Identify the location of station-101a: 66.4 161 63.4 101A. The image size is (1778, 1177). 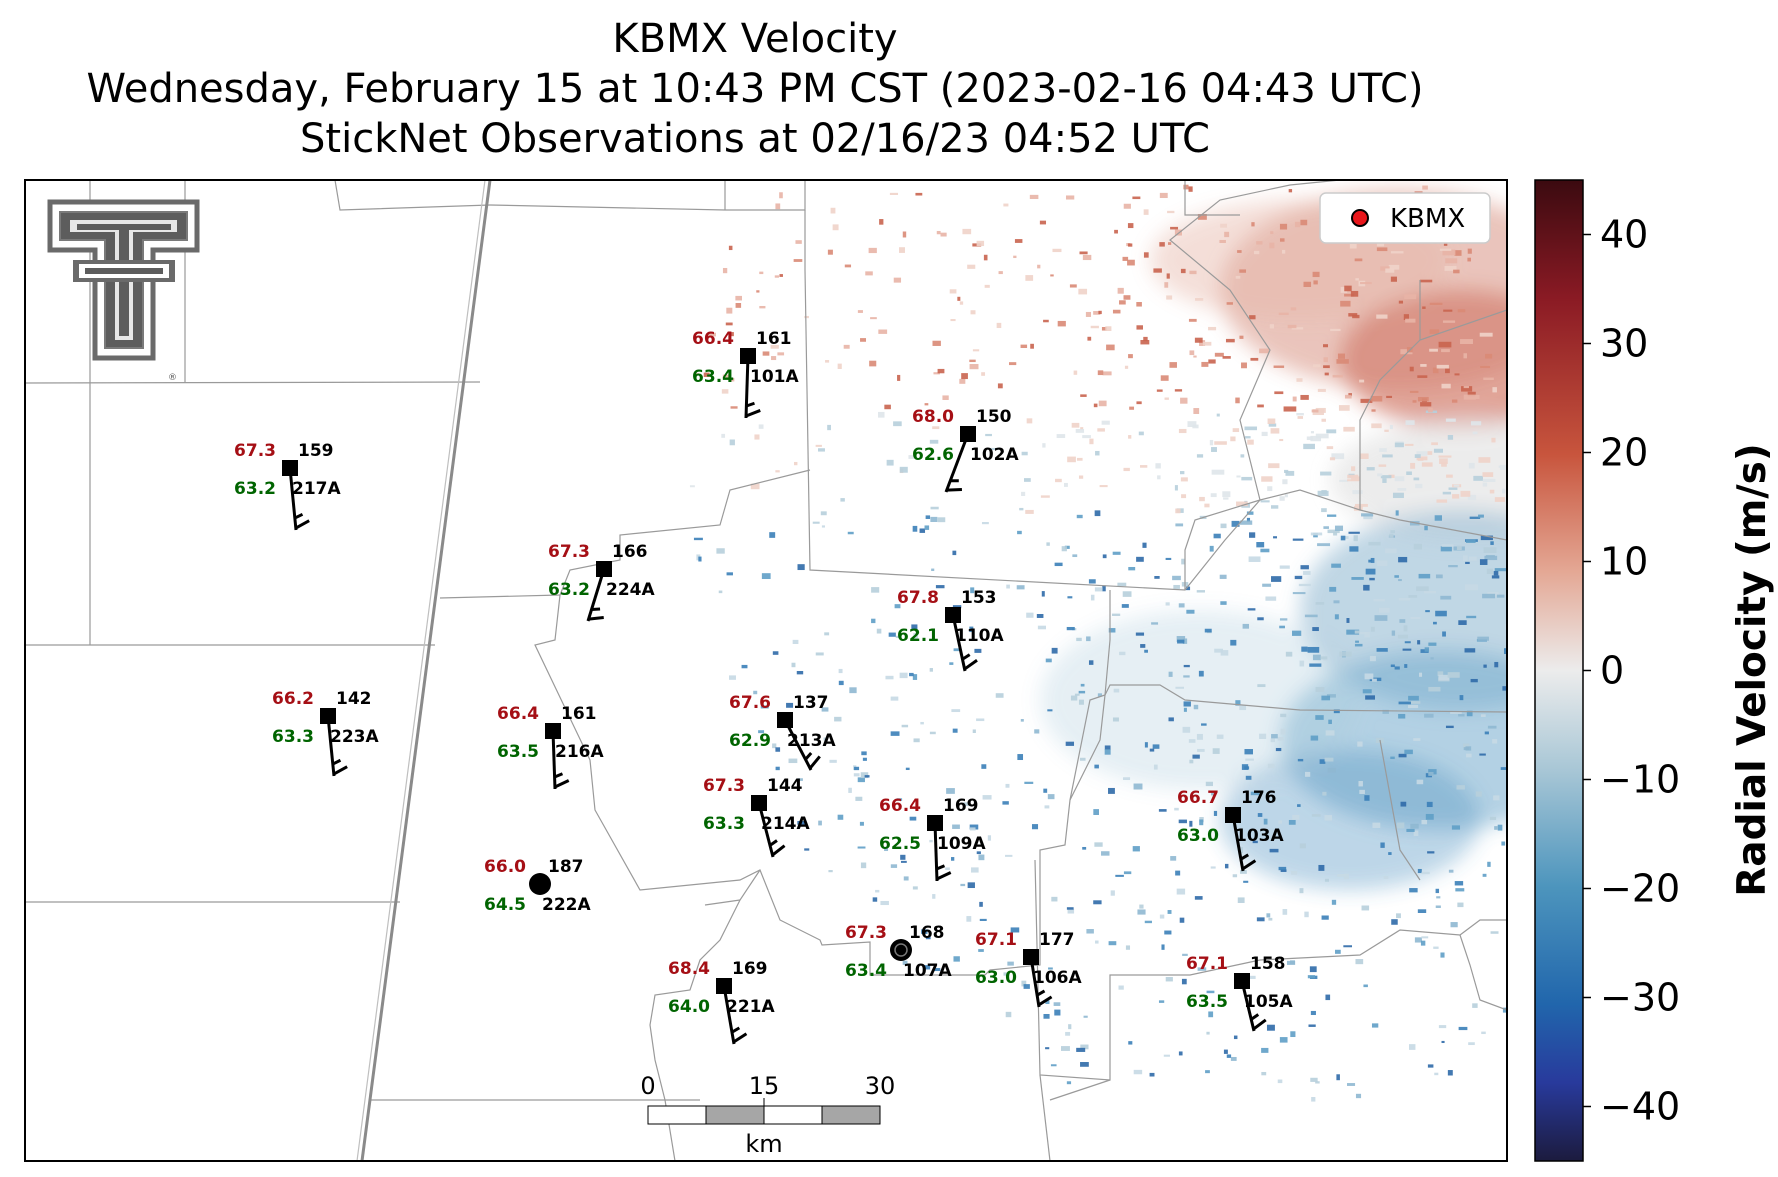
(745, 374).